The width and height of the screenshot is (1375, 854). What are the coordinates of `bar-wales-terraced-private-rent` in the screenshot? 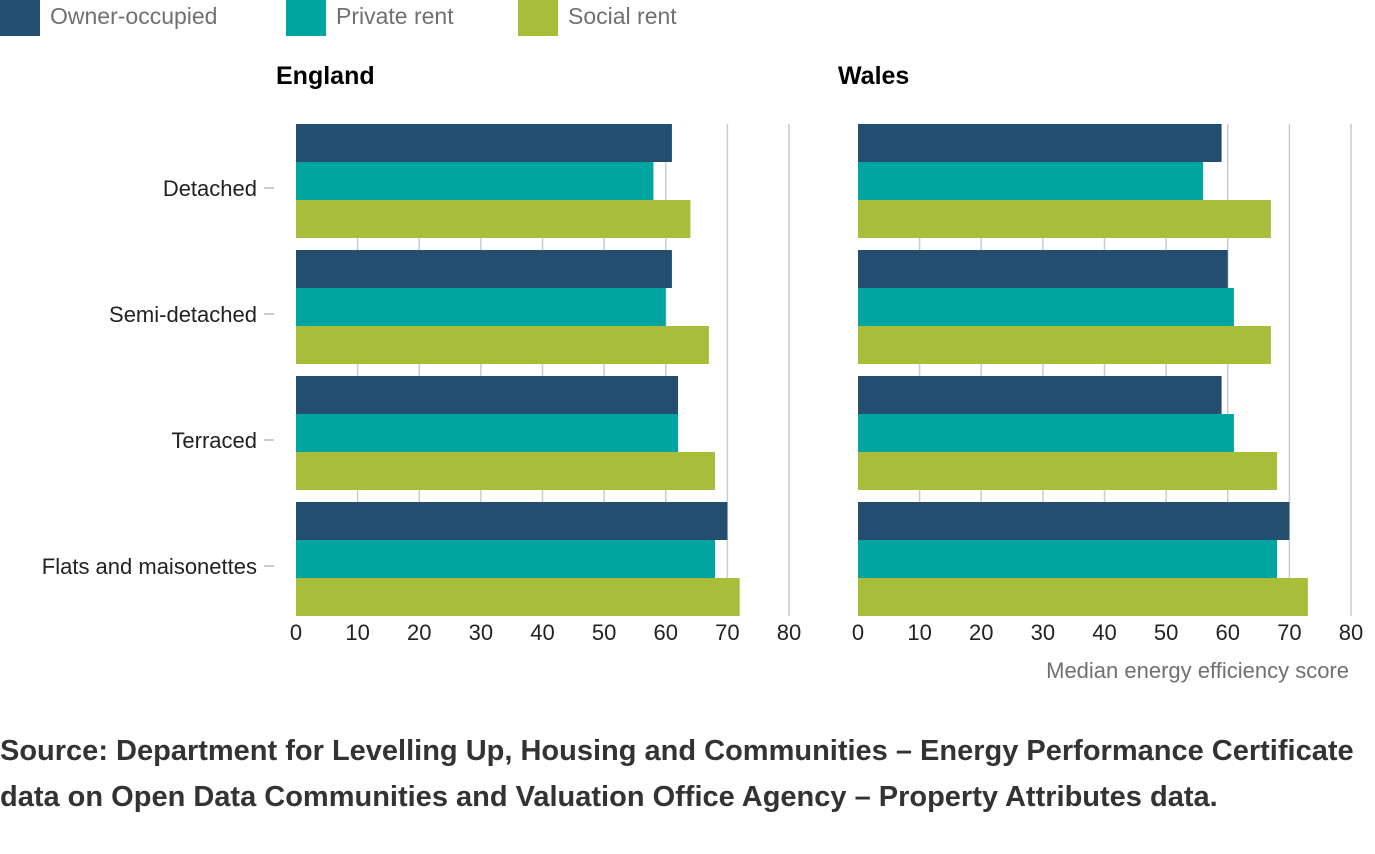 It's located at (1046, 433).